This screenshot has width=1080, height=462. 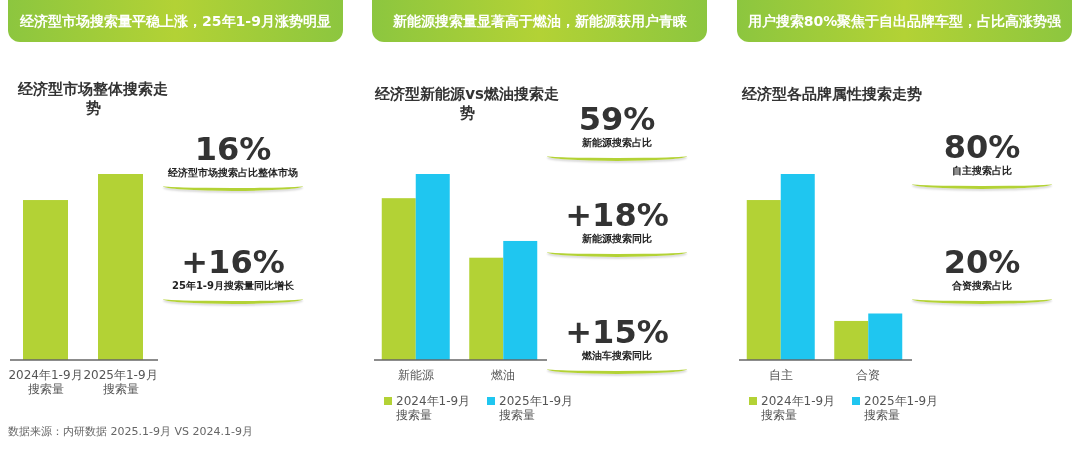 What do you see at coordinates (232, 262) in the screenshot?
I see `text: +16%` at bounding box center [232, 262].